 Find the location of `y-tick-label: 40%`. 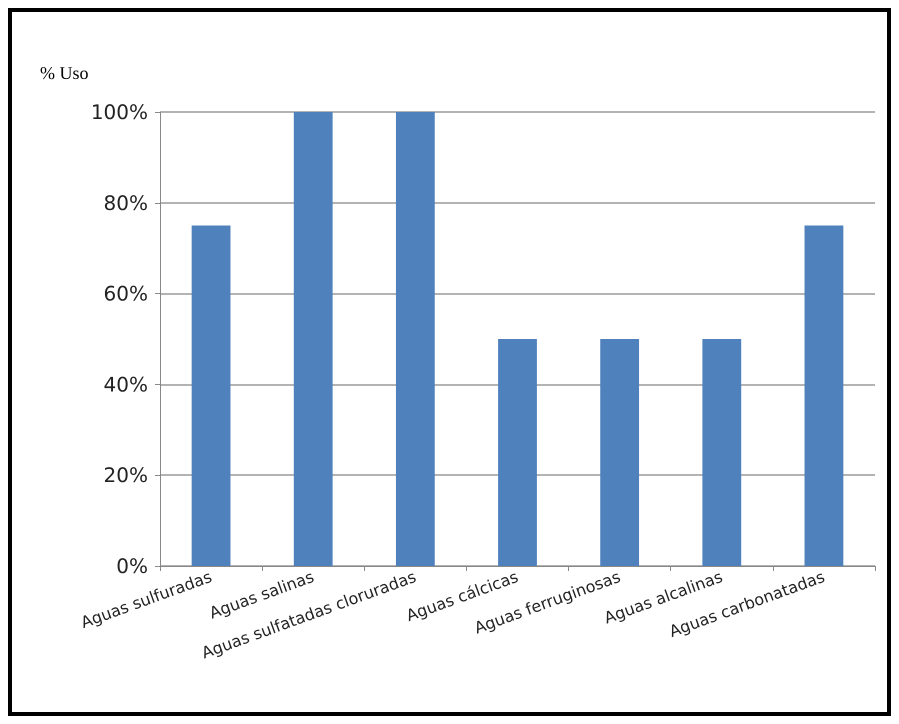

y-tick-label: 40% is located at coordinates (126, 384).